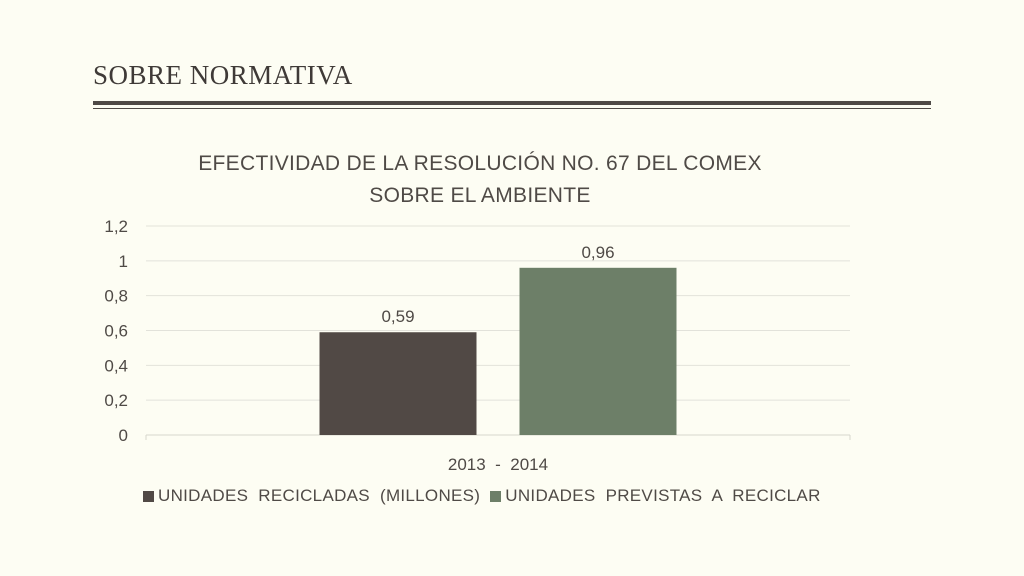 The image size is (1024, 576). What do you see at coordinates (116, 331) in the screenshot?
I see `y-tick-label: 0,6` at bounding box center [116, 331].